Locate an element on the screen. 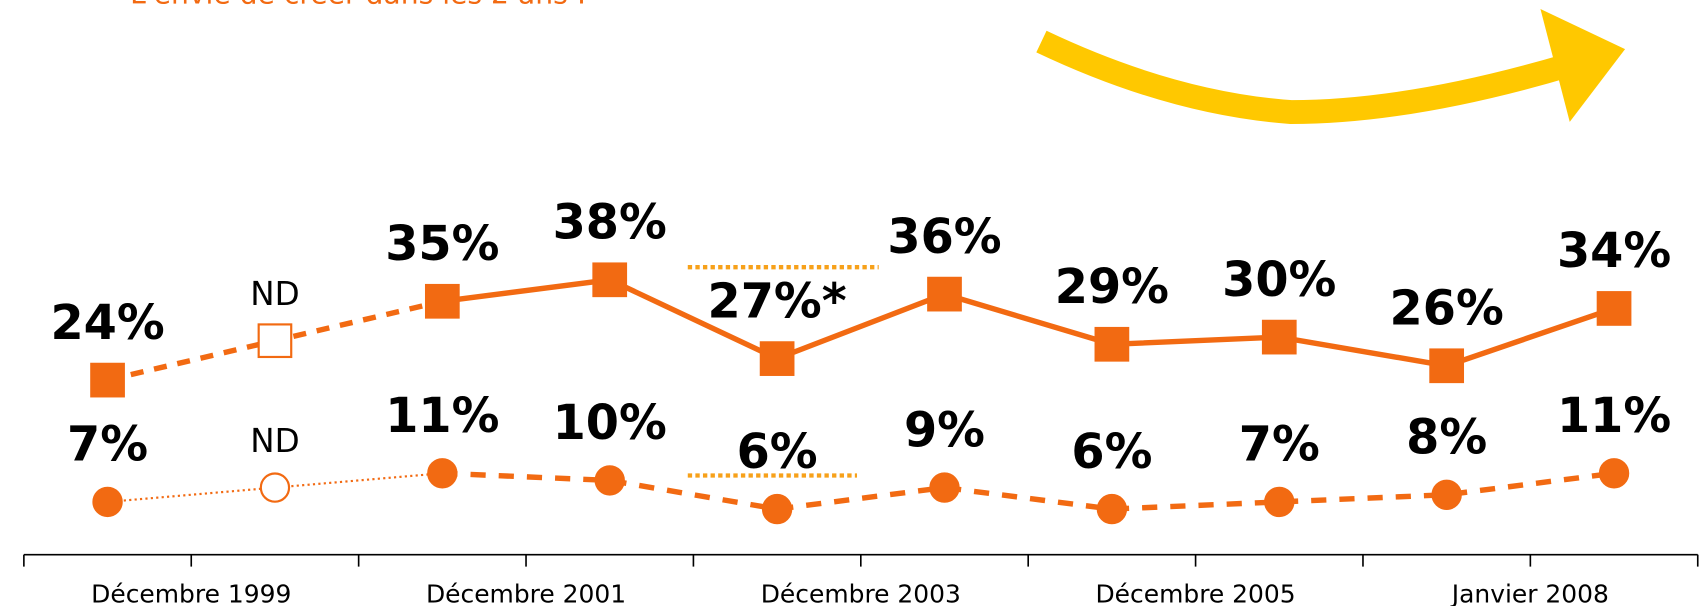 The width and height of the screenshot is (1701, 606). value-label: 24% is located at coordinates (107, 323).